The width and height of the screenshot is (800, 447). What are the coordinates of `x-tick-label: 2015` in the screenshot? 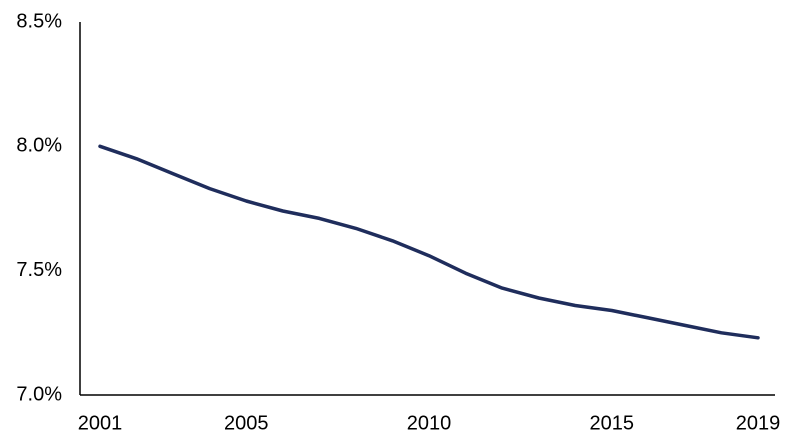 It's located at (612, 423).